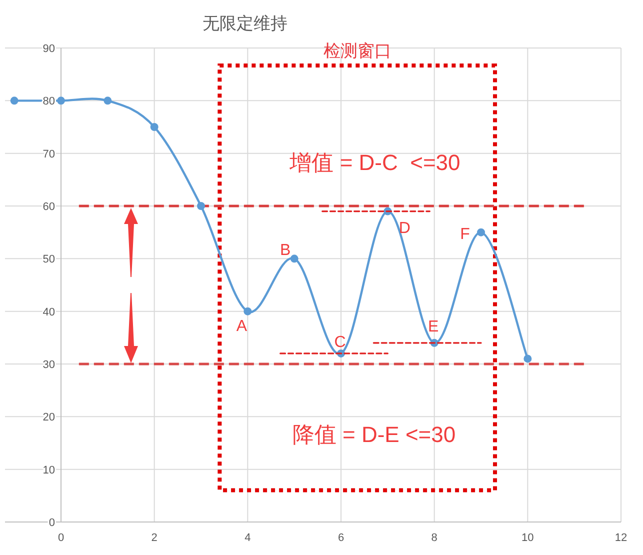  I want to click on annotation: C, so click(340, 342).